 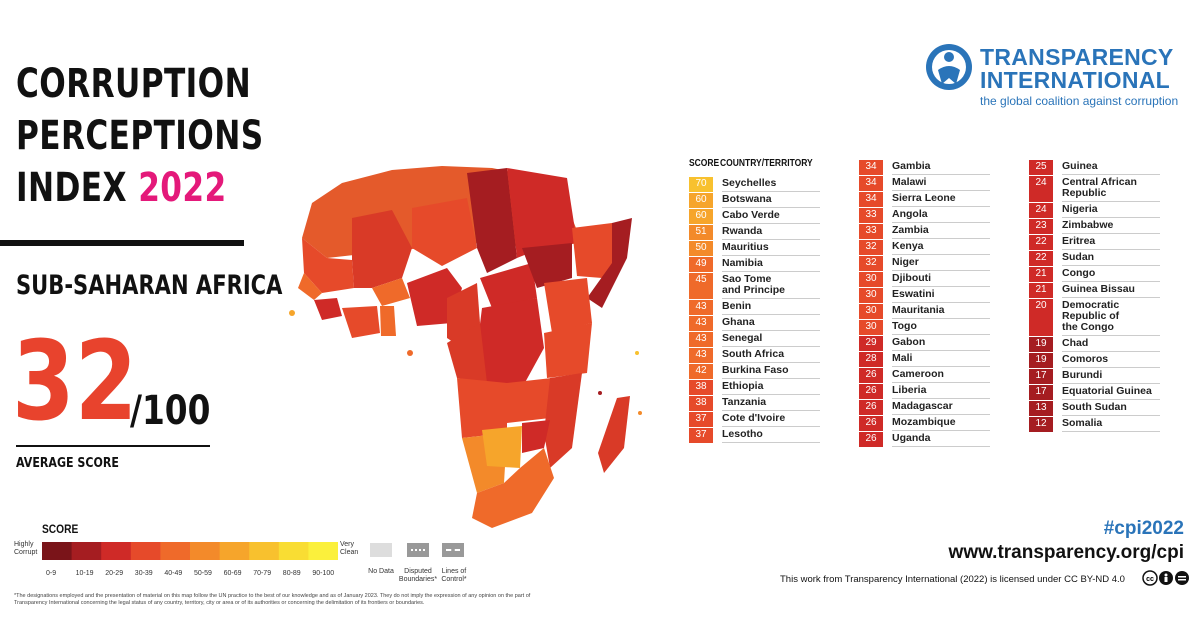 I want to click on table-row: 34 Sierra Leone, so click(x=925, y=199).